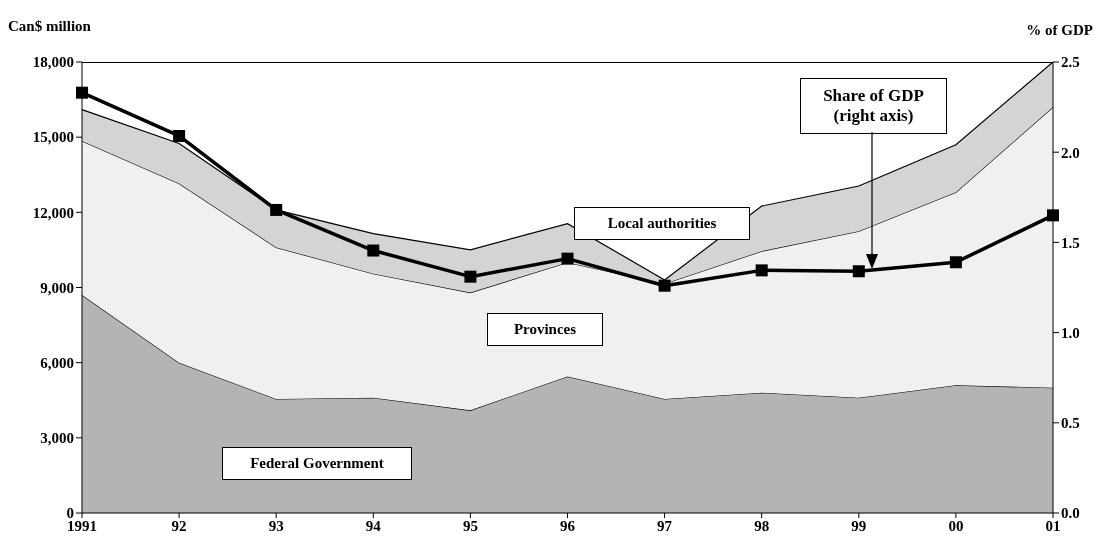 The height and width of the screenshot is (550, 1100). Describe the element at coordinates (859, 525) in the screenshot. I see `x-tick-label: 99` at that location.